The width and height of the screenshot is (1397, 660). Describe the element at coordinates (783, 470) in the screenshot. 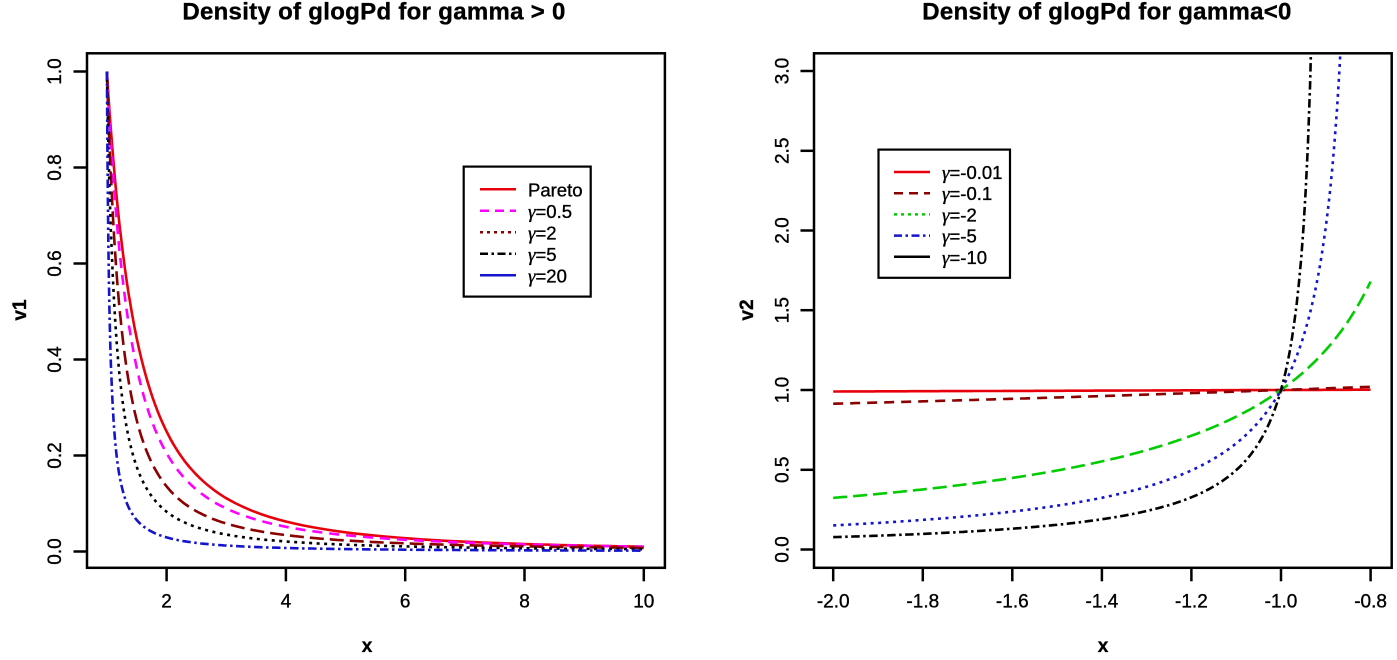

I see `svg-text: 0.5` at that location.